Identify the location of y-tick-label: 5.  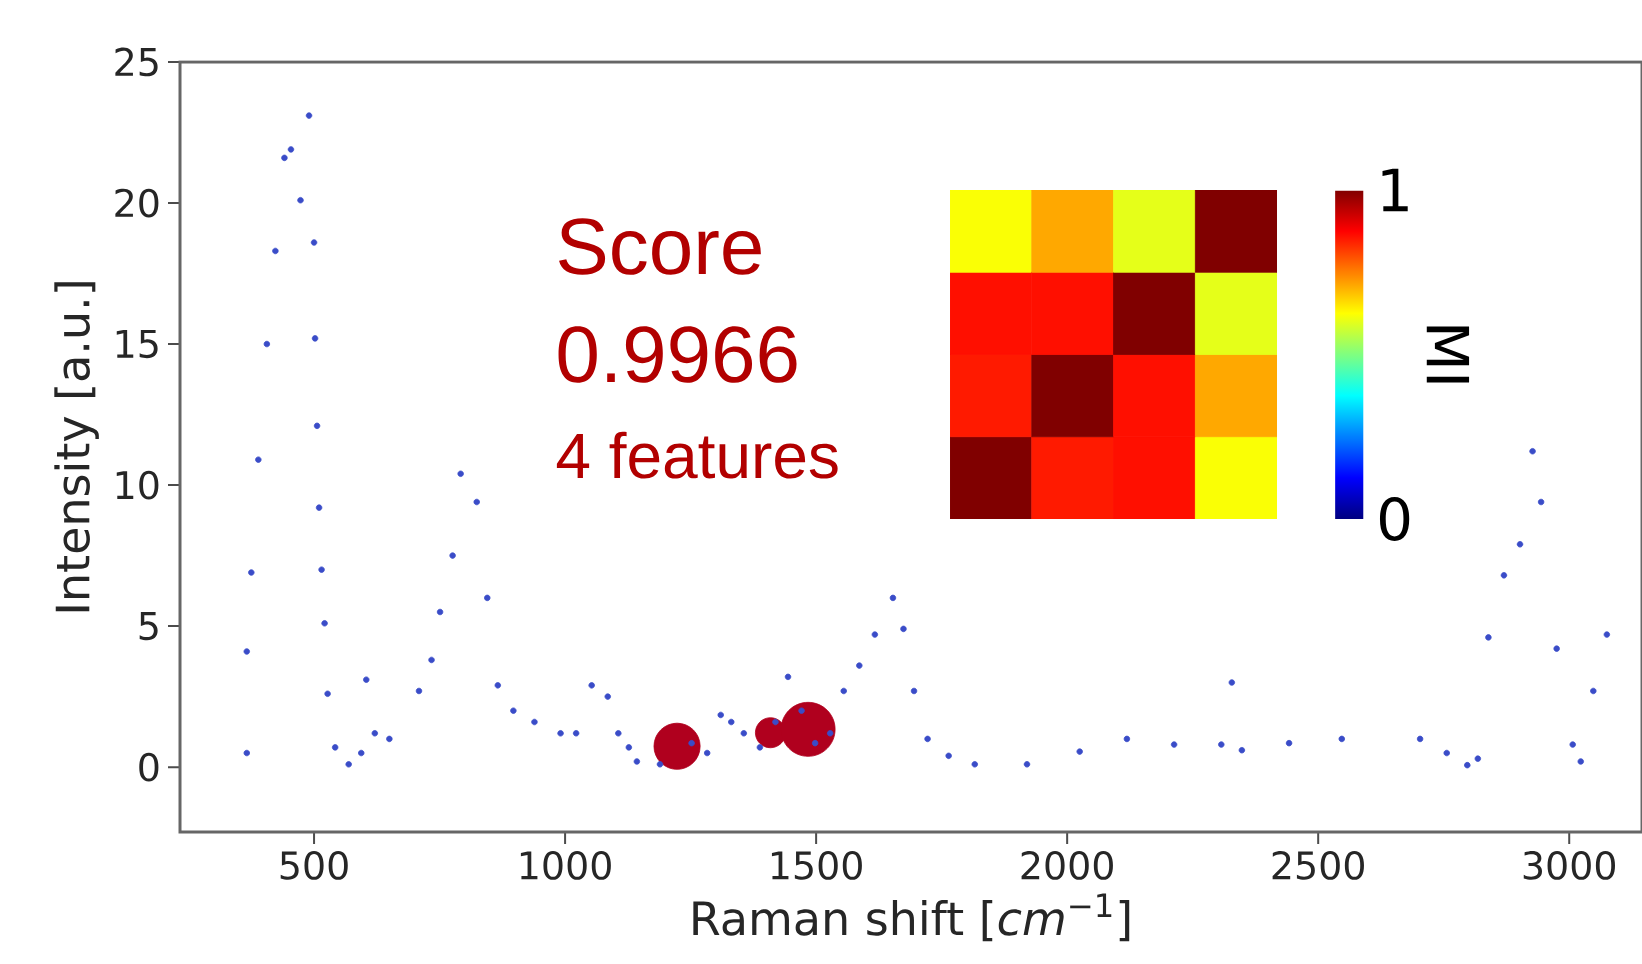
(148, 626).